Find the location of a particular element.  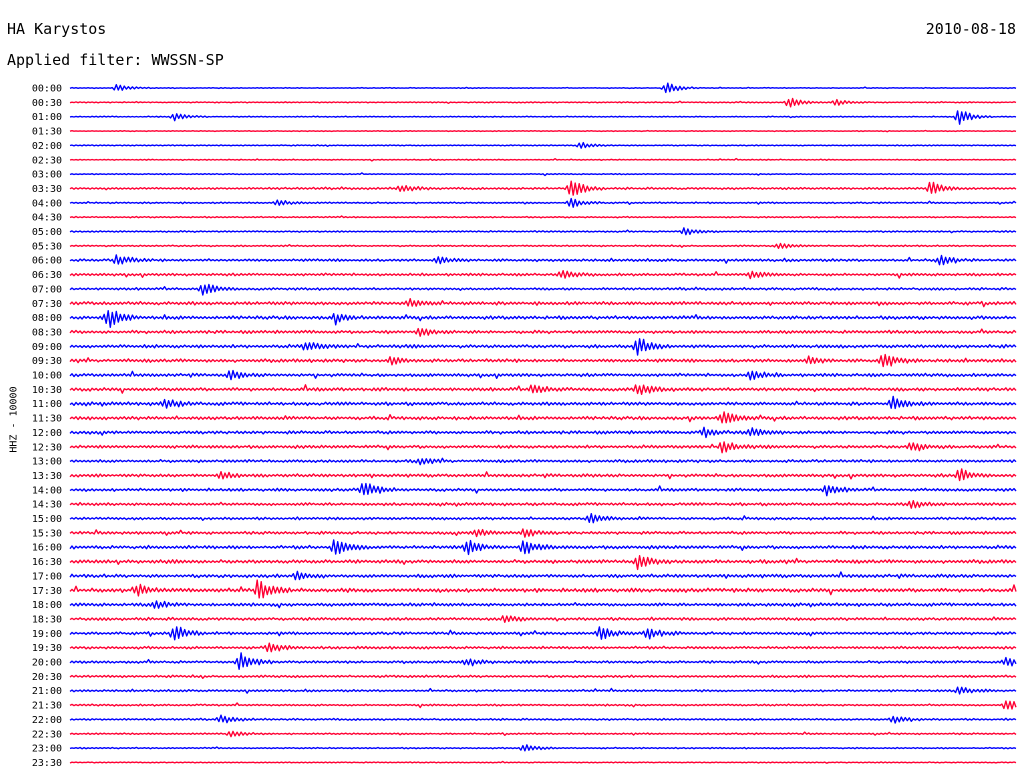

row-time-label: 09:30 is located at coordinates (47, 361).